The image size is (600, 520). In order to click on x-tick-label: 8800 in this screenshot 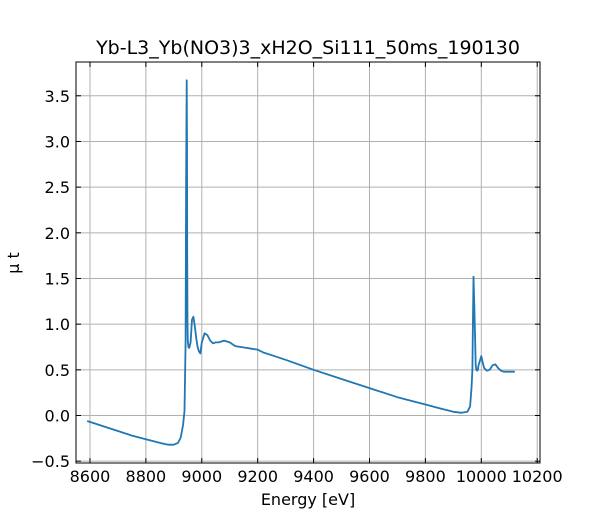, I will do `click(146, 476)`.